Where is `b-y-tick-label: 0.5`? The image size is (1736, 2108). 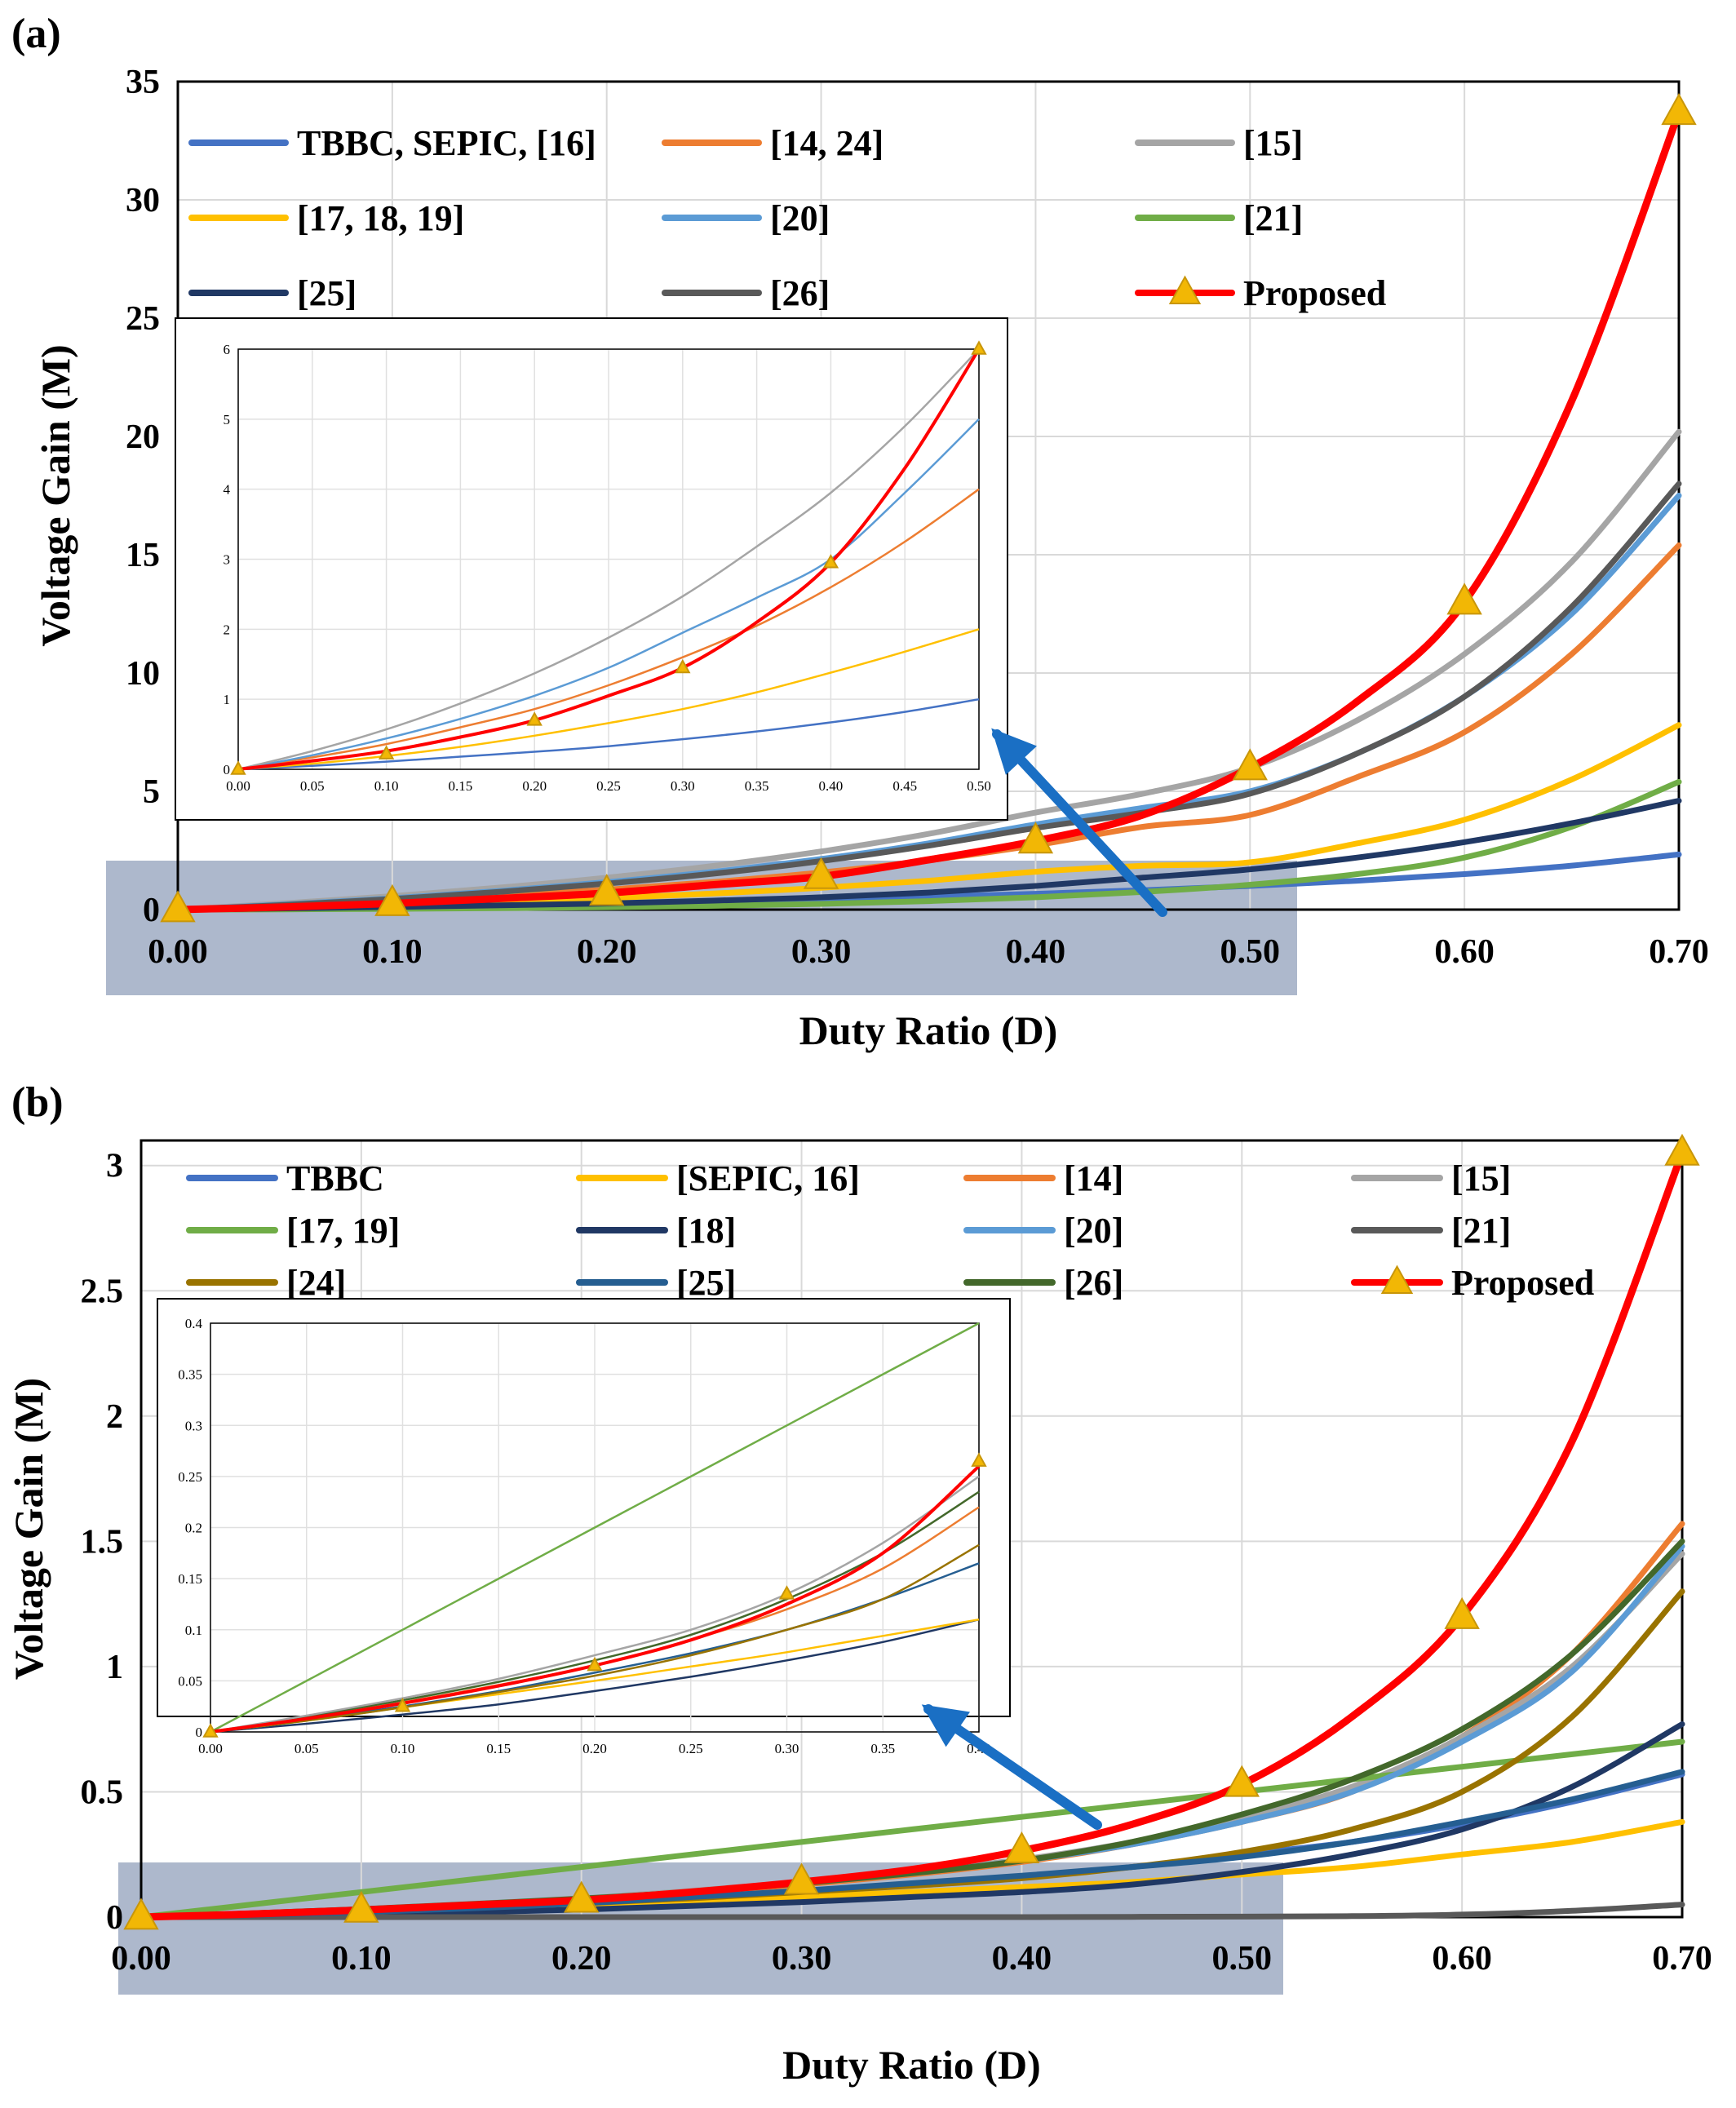
b-y-tick-label: 0.5 is located at coordinates (102, 1793).